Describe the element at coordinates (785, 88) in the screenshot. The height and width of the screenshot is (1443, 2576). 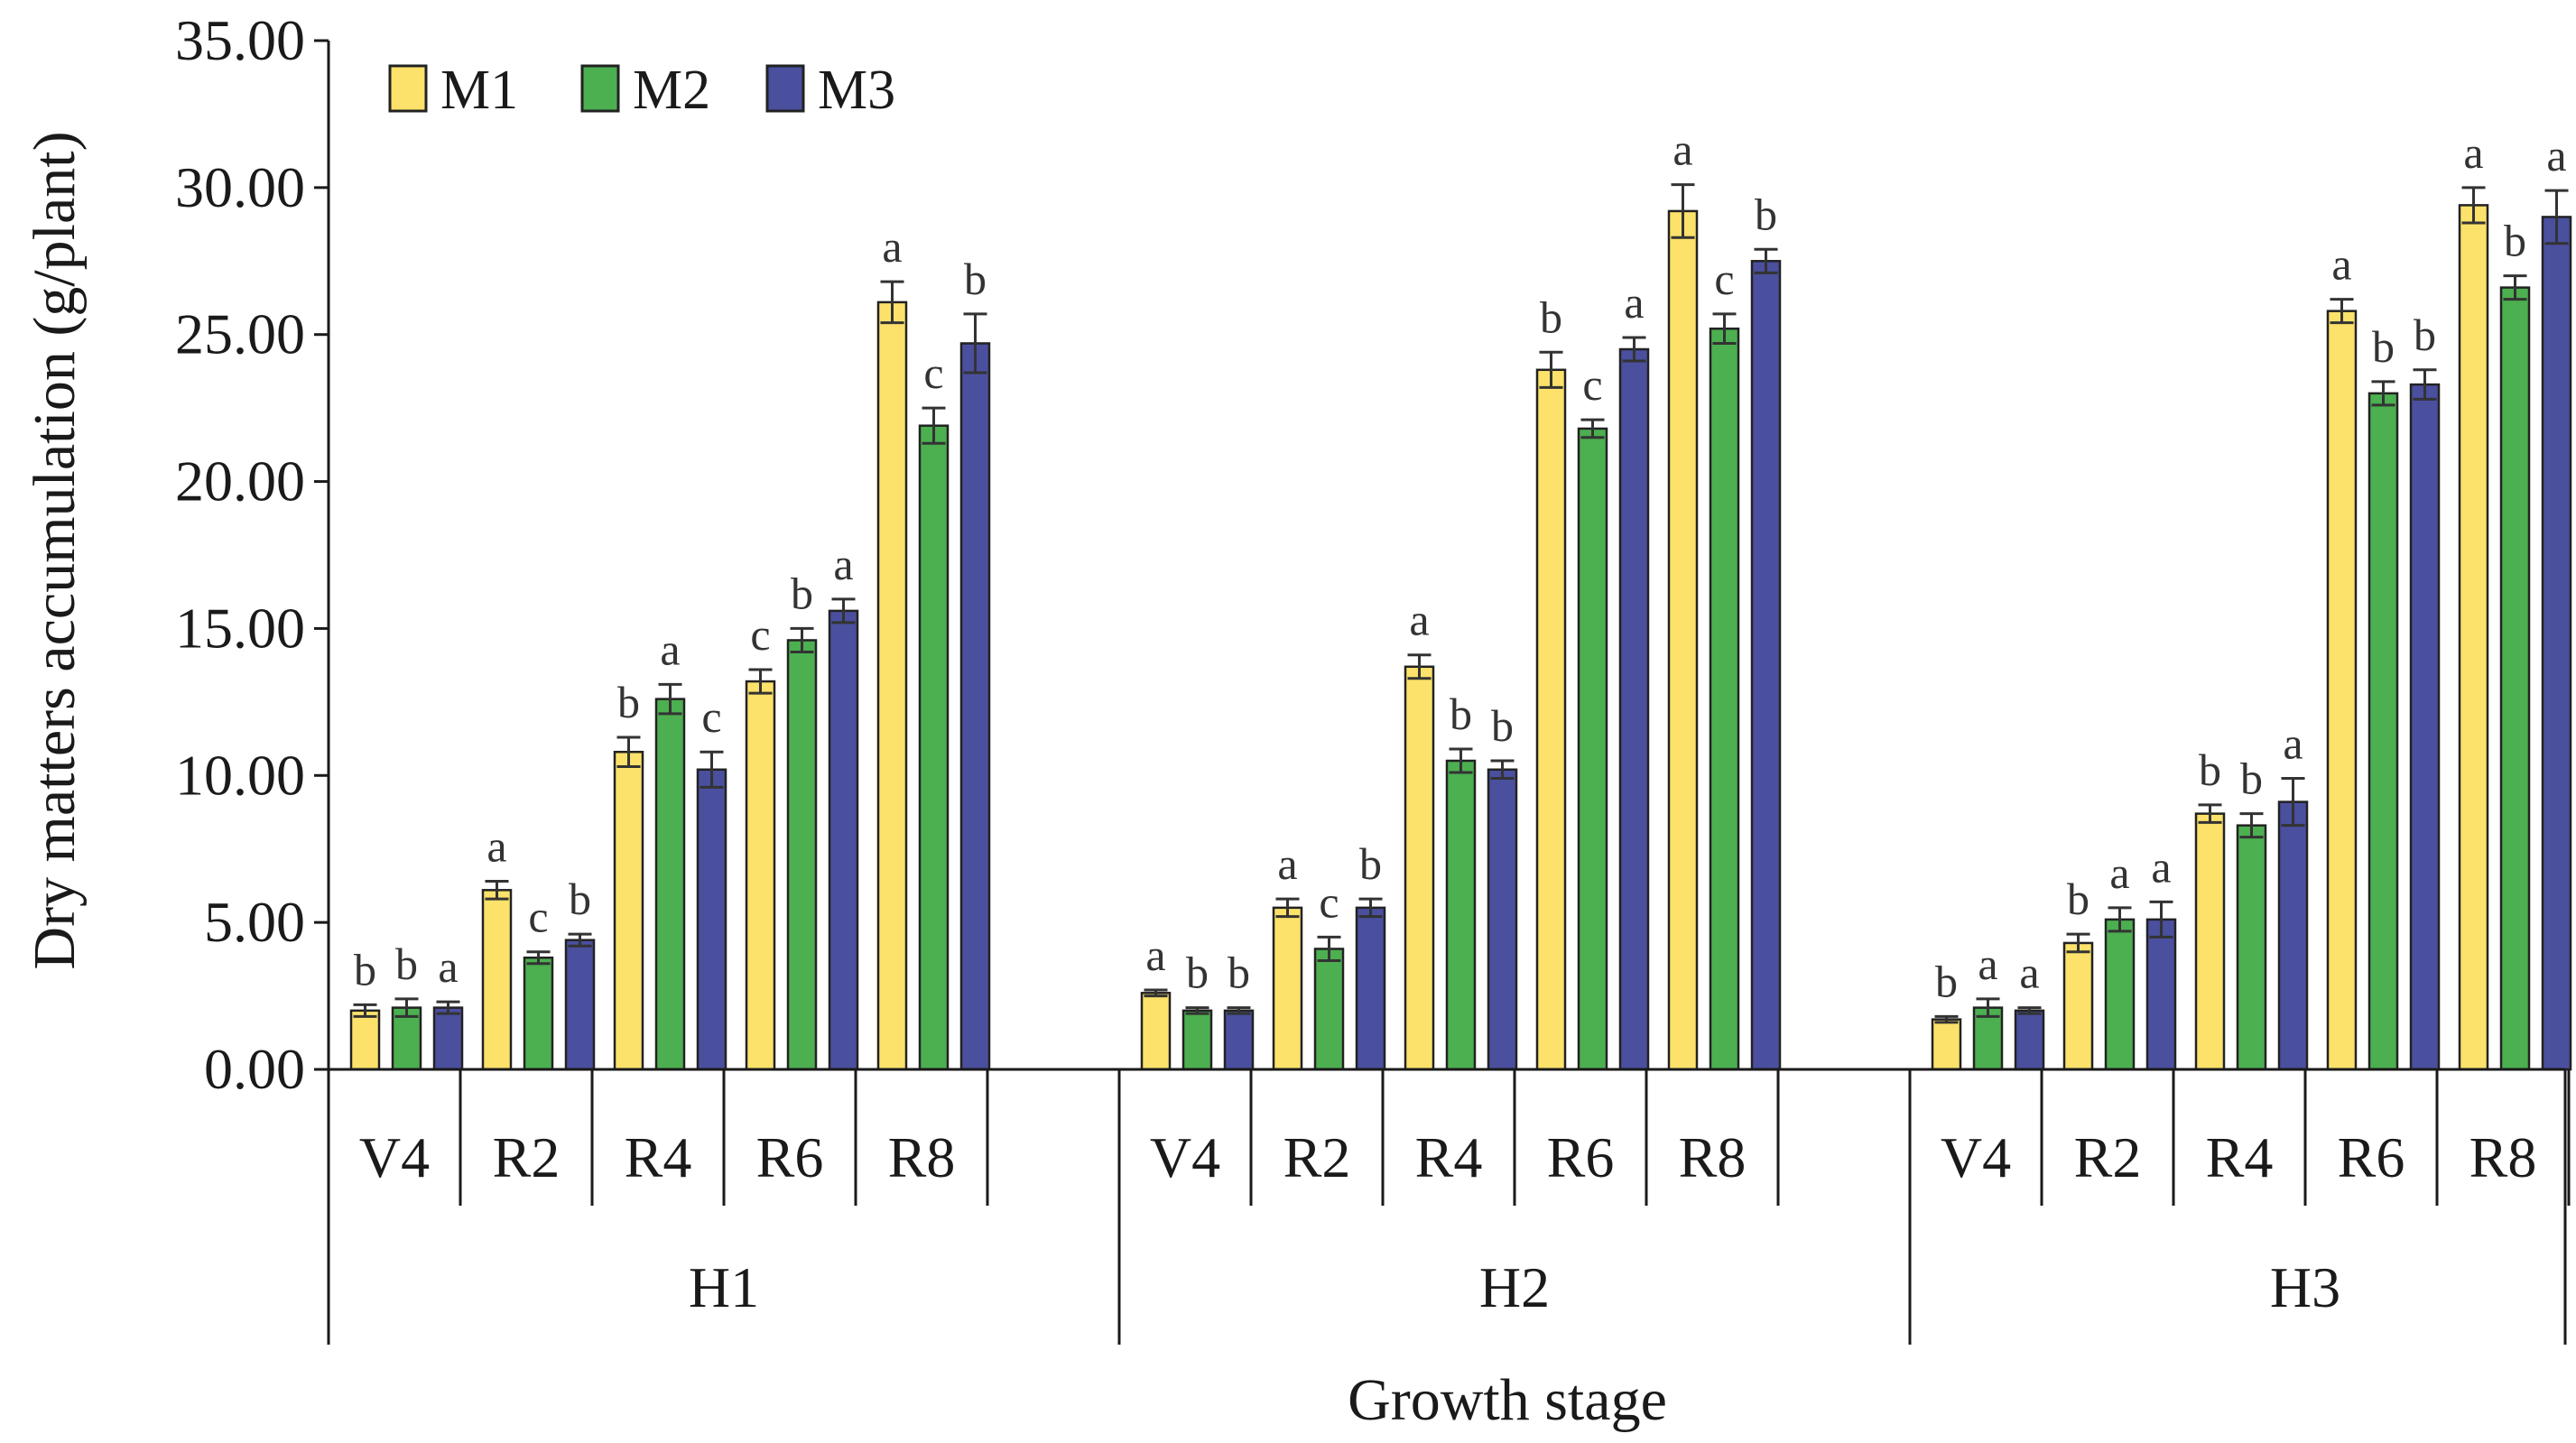
I see `legend-swatch-m3` at that location.